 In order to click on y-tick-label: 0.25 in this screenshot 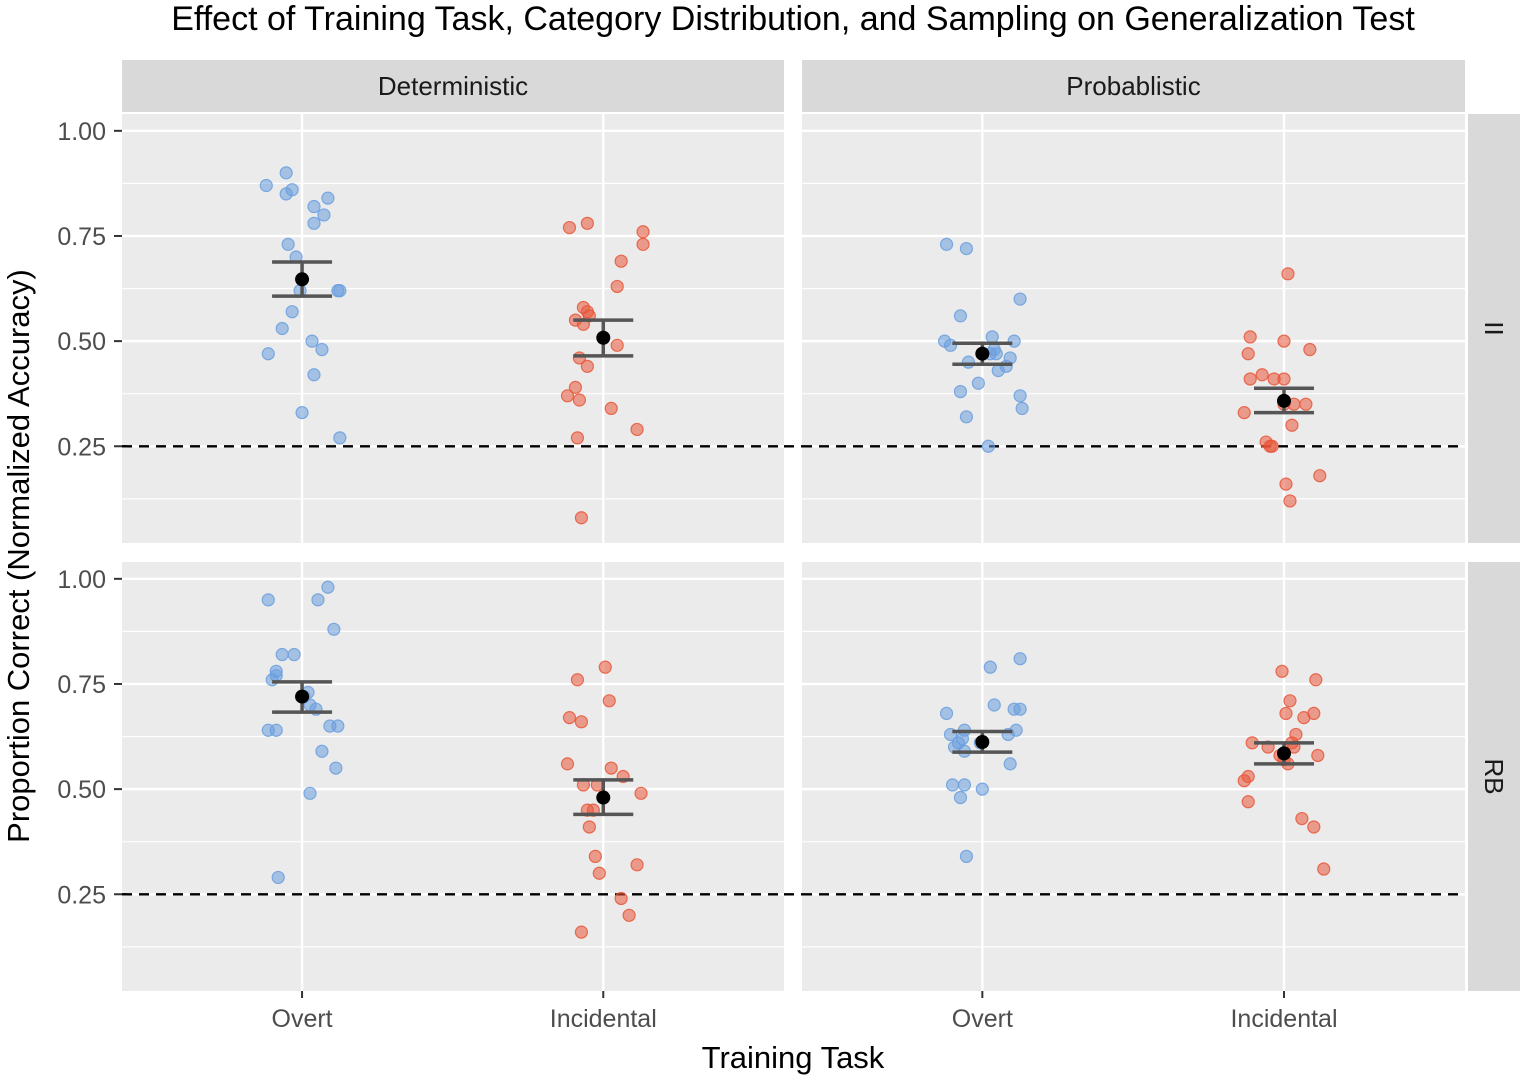, I will do `click(81, 895)`.